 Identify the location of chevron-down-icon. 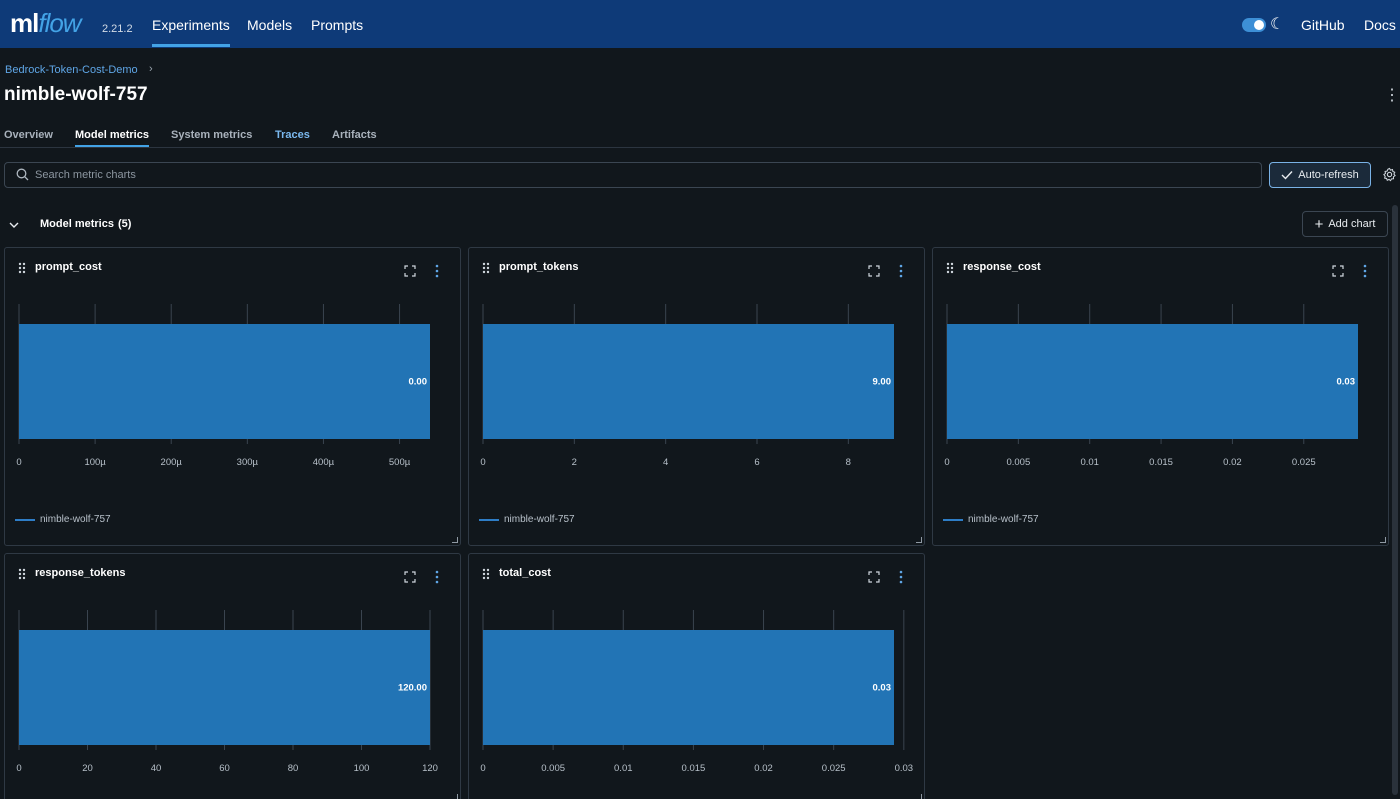
(14, 225).